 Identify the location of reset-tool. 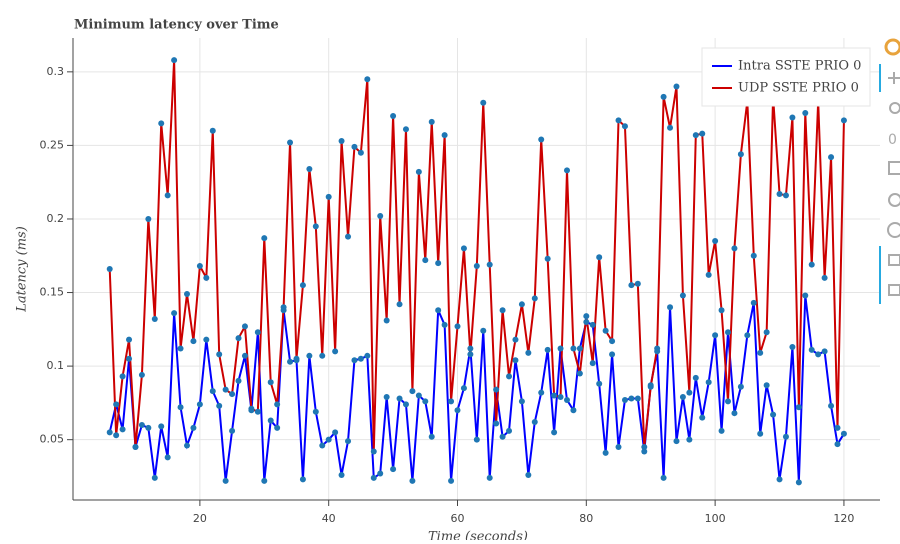
(894, 200).